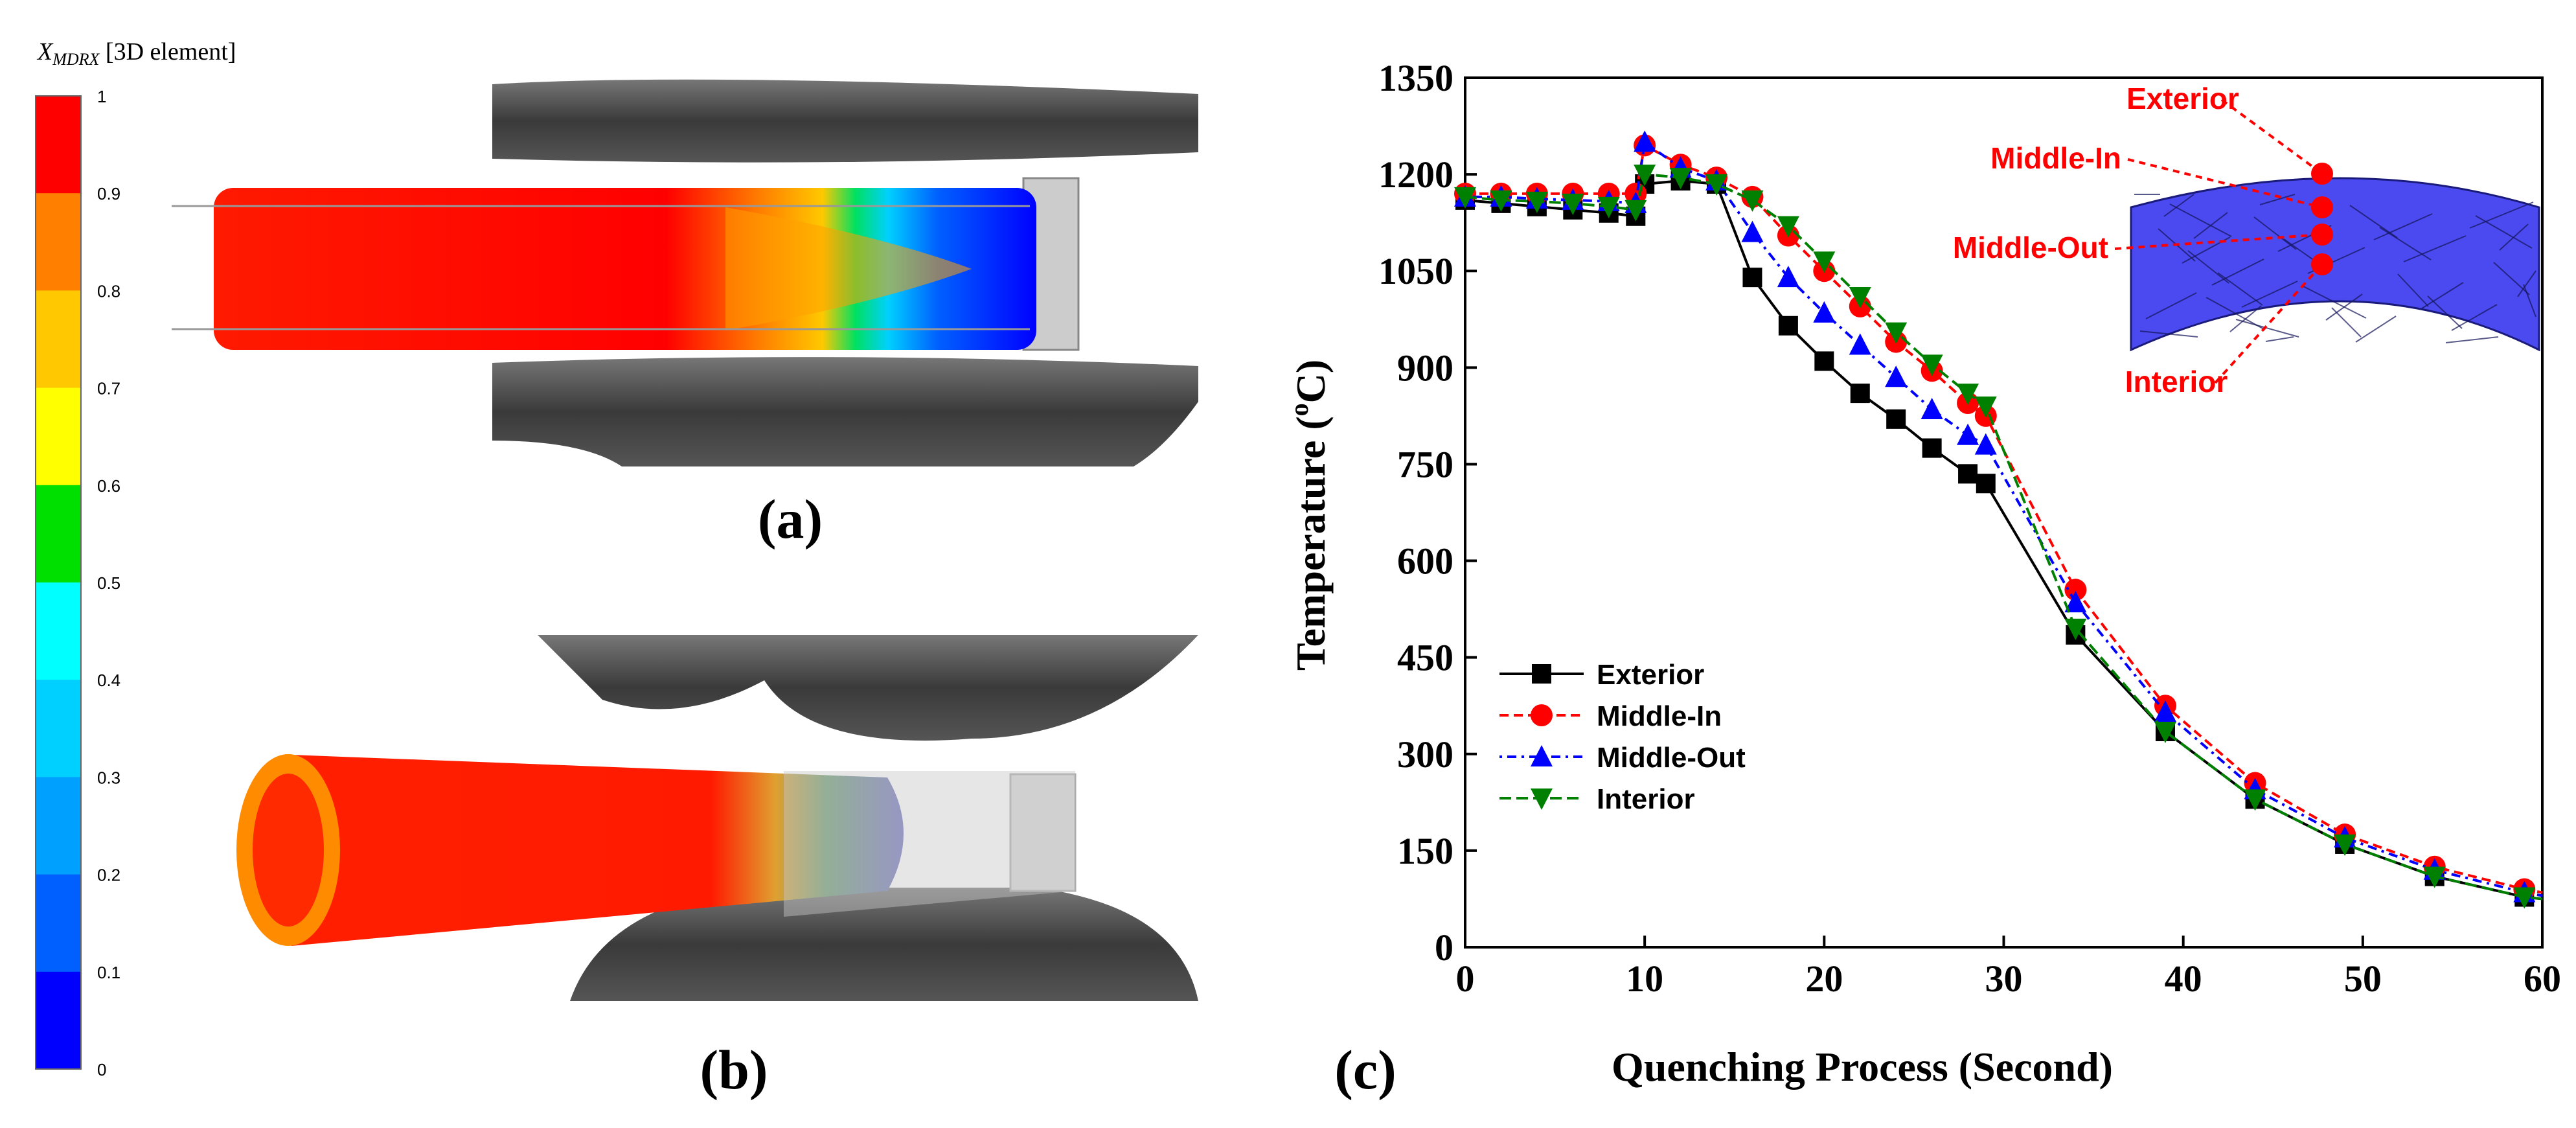 This screenshot has width=2576, height=1128. What do you see at coordinates (1425, 464) in the screenshot?
I see `y-tick-label: 750` at bounding box center [1425, 464].